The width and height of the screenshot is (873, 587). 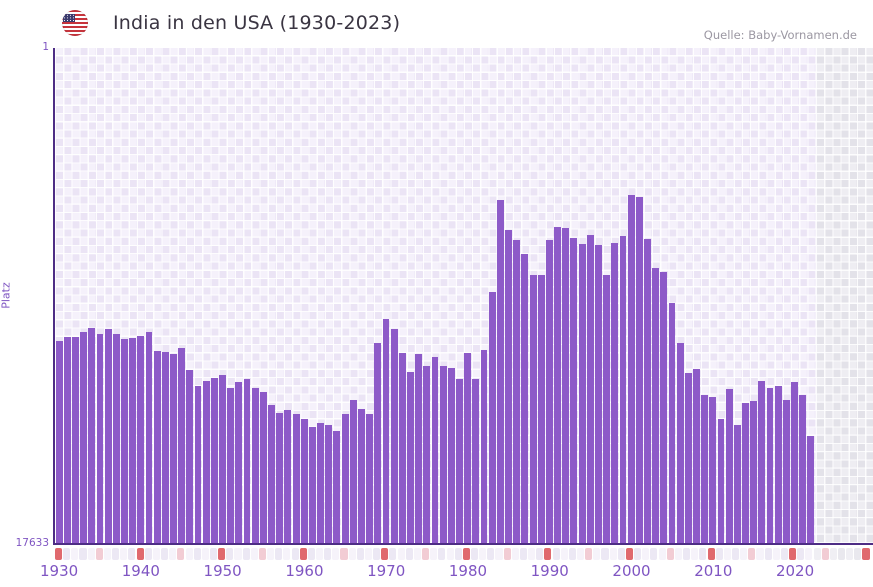 What do you see at coordinates (754, 472) in the screenshot?
I see `bar-2015` at bounding box center [754, 472].